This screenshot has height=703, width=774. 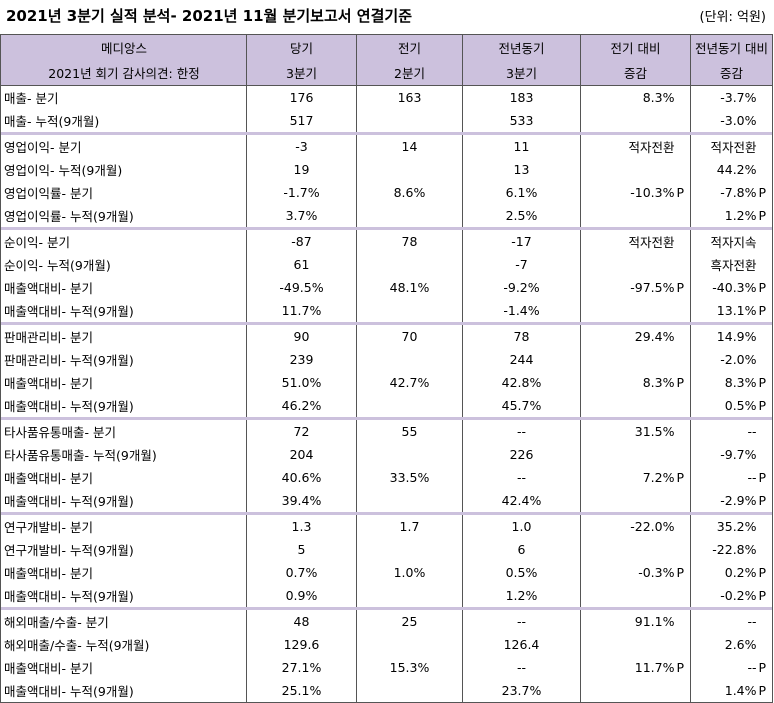 What do you see at coordinates (123, 146) in the screenshot?
I see `row-label: 영업이익- 분기` at bounding box center [123, 146].